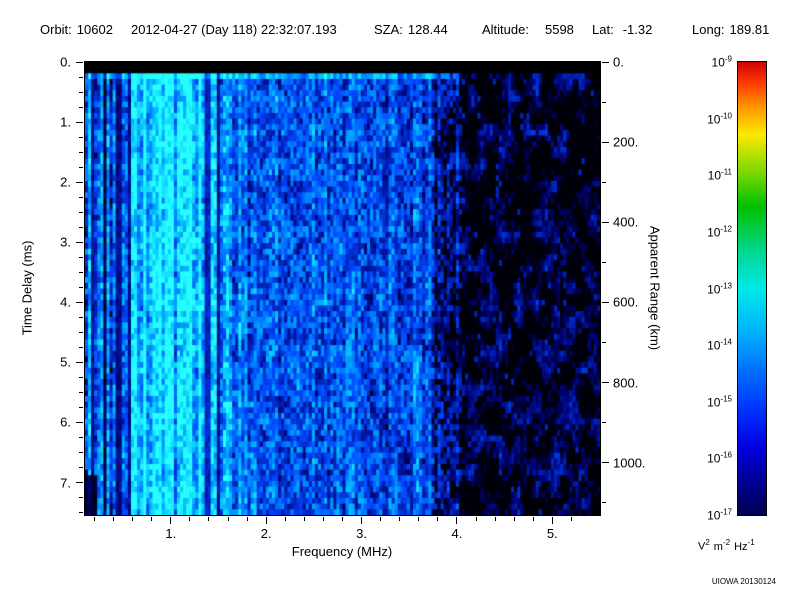 This screenshot has width=800, height=600. What do you see at coordinates (388, 29) in the screenshot?
I see `sza-label: SZA:` at bounding box center [388, 29].